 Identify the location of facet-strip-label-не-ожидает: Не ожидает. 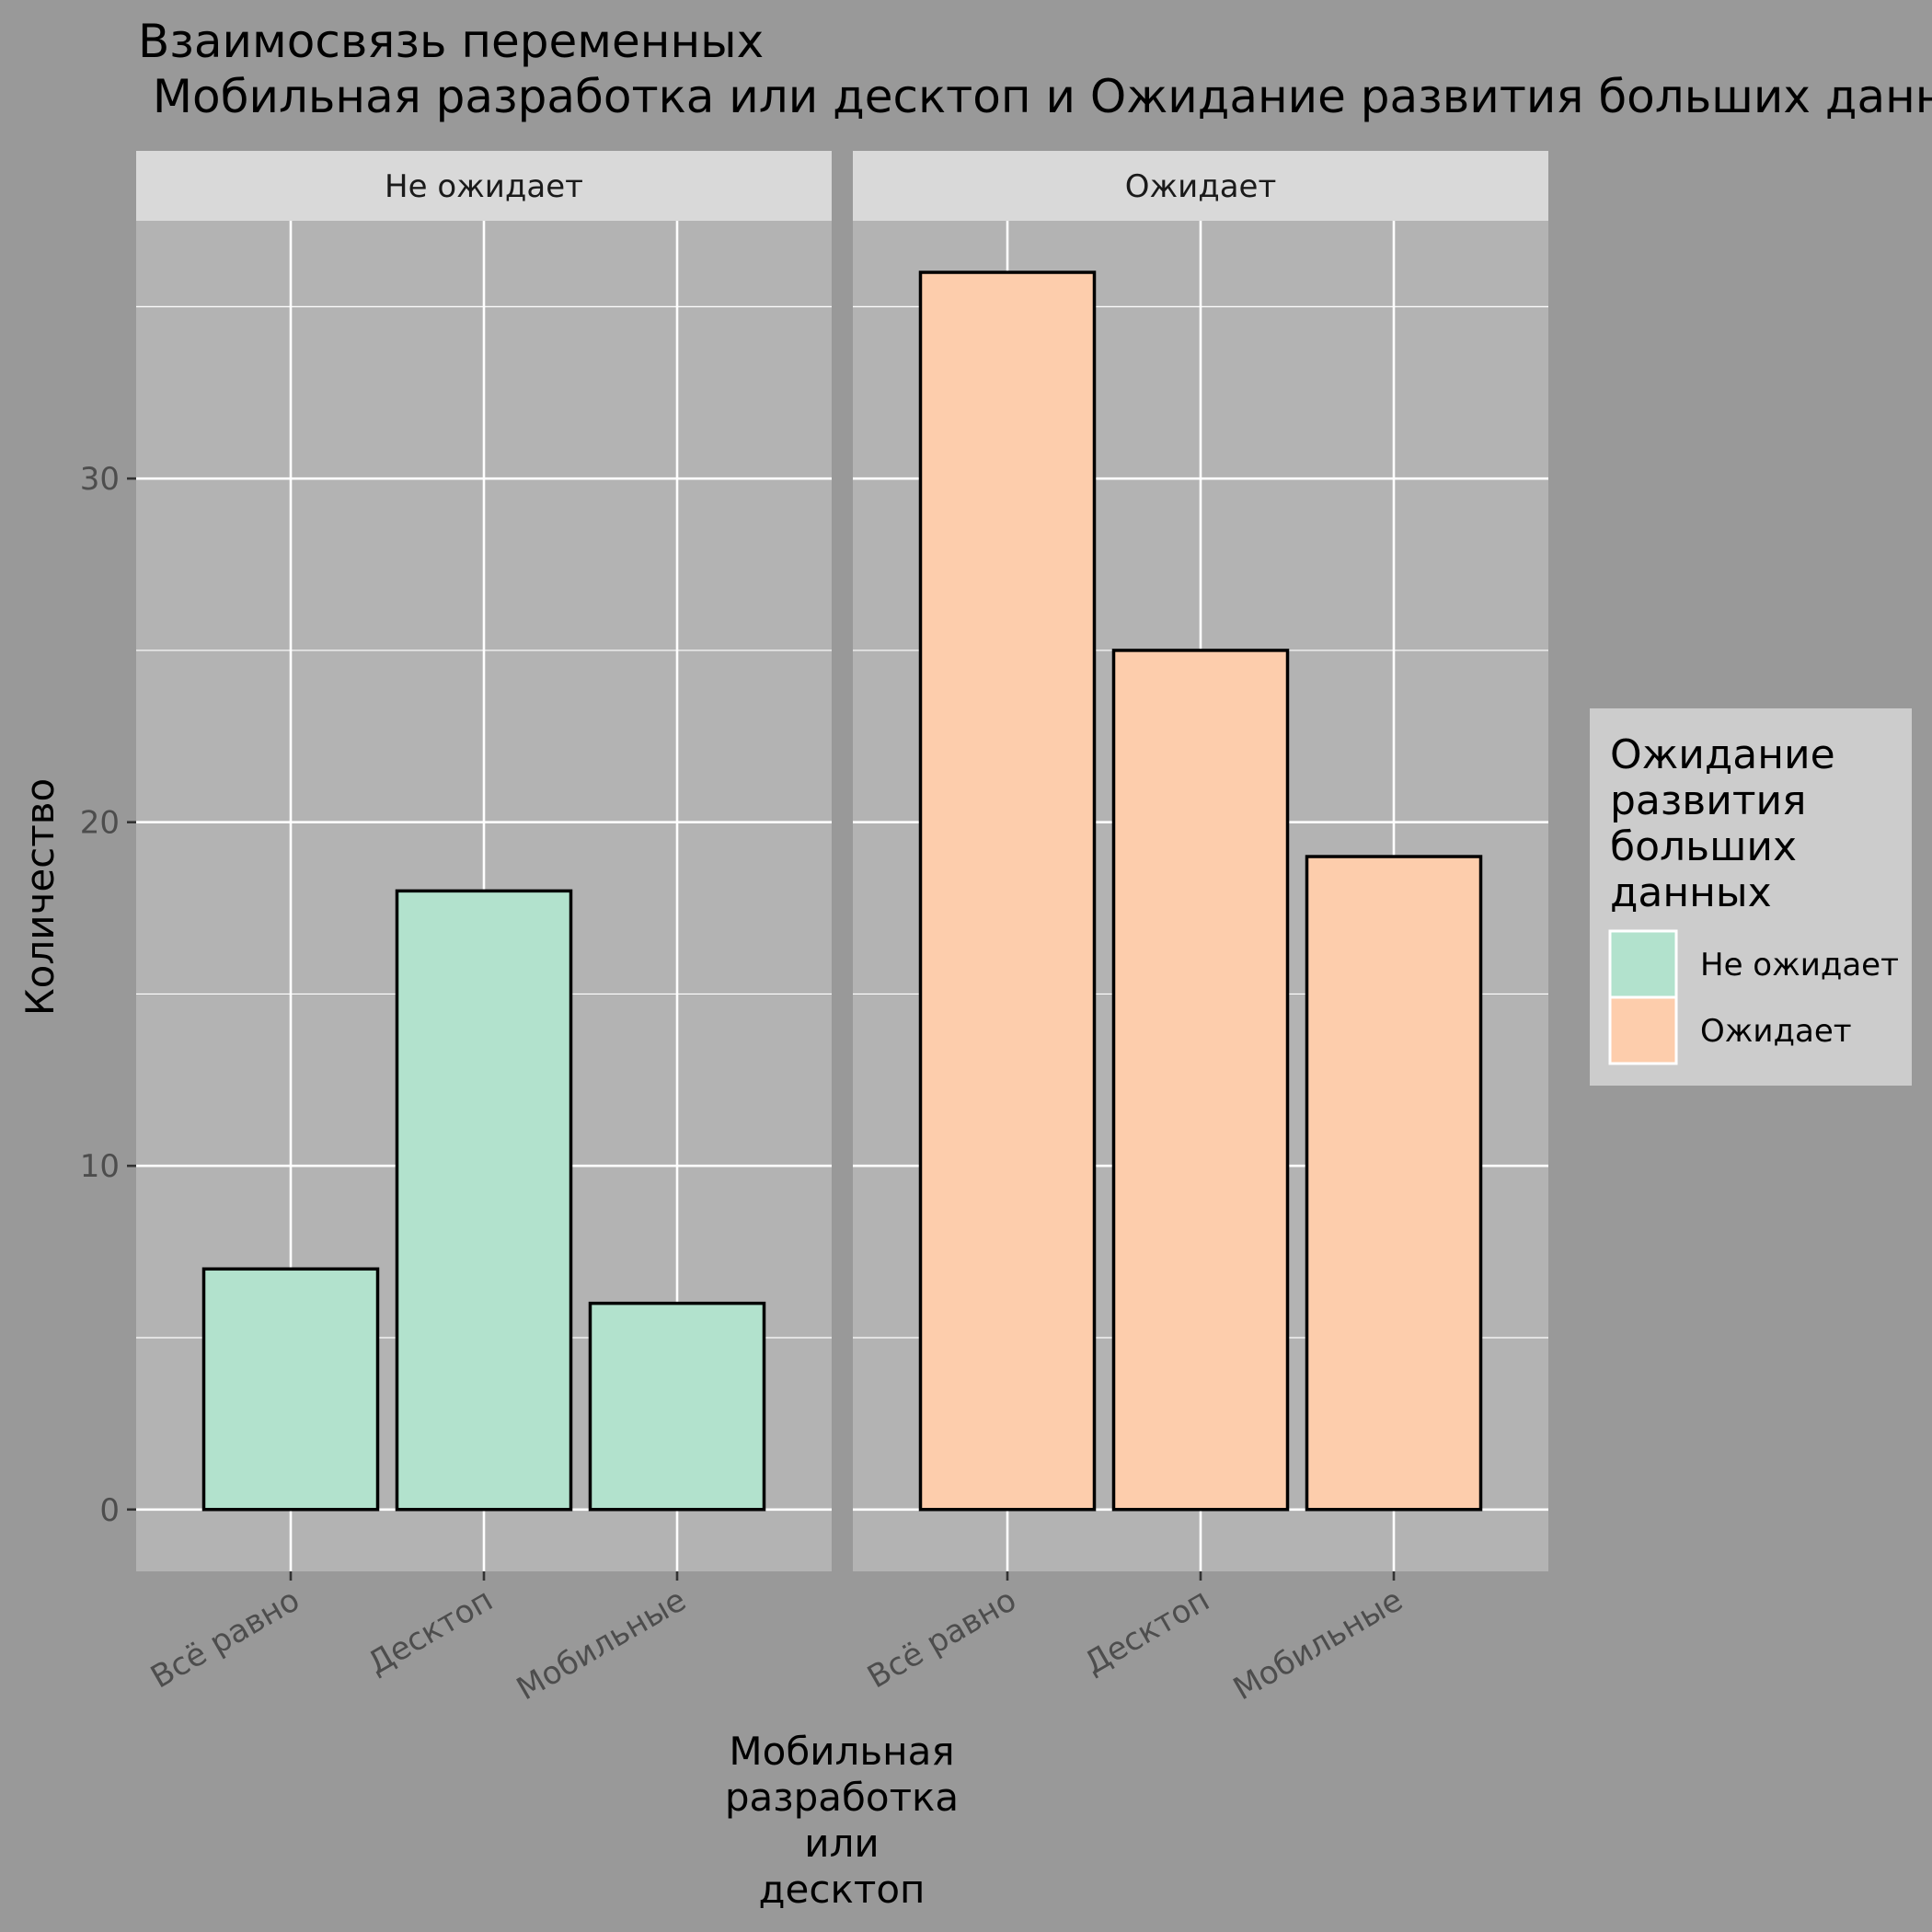
(484, 186).